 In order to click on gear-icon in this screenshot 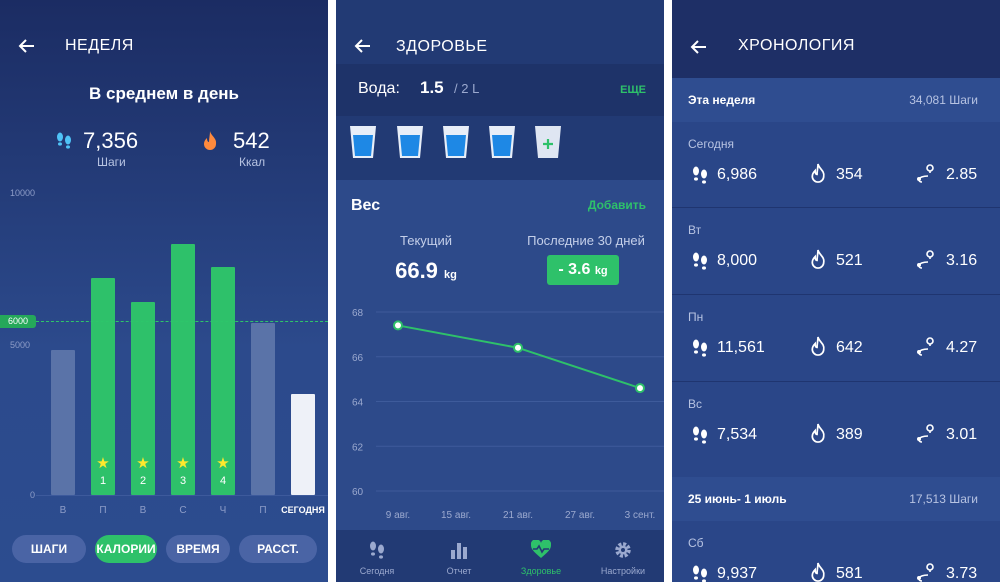, I will do `click(623, 550)`.